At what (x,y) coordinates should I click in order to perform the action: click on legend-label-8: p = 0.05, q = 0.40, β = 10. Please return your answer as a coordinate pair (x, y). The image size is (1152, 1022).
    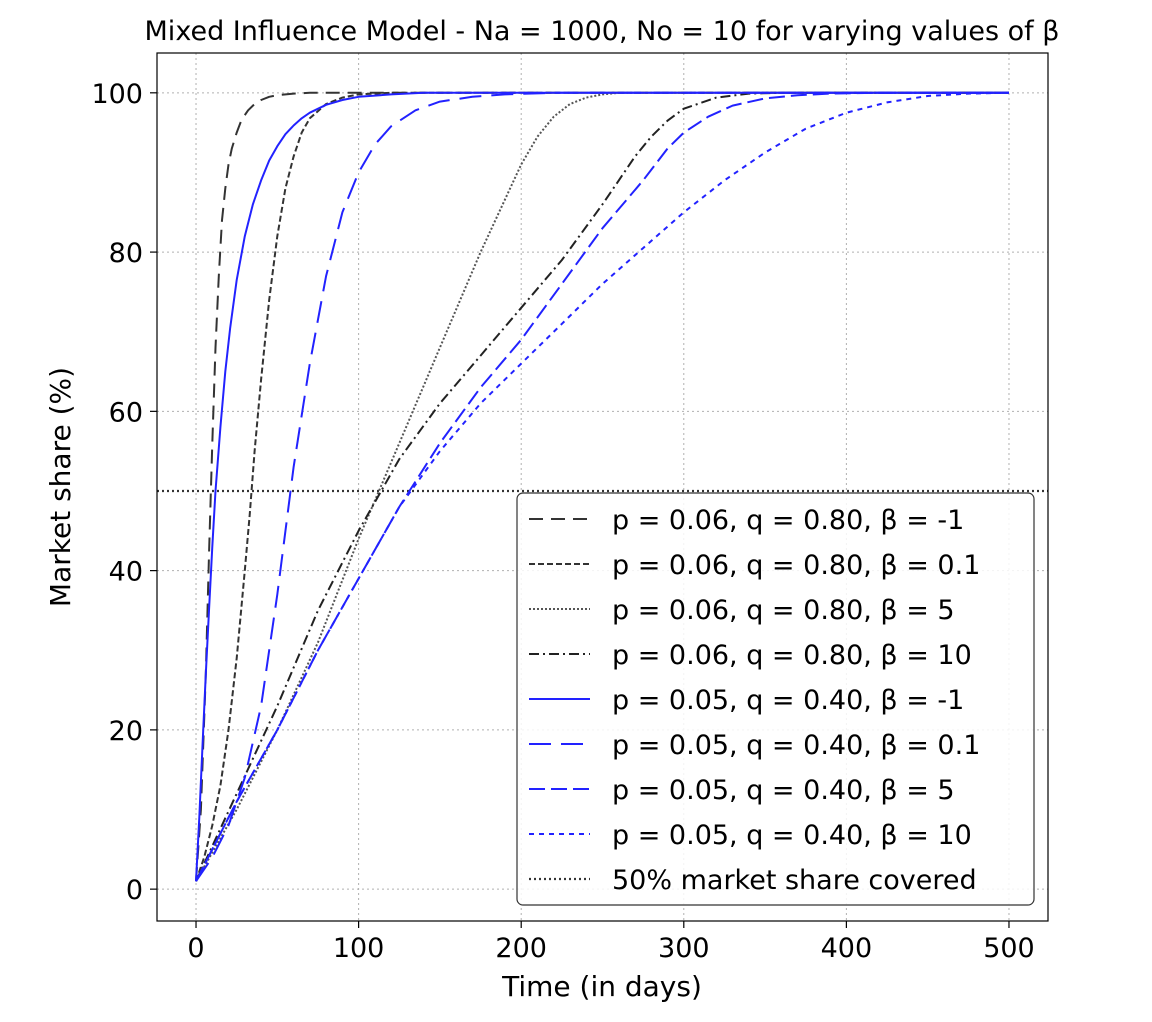
    Looking at the image, I should click on (792, 835).